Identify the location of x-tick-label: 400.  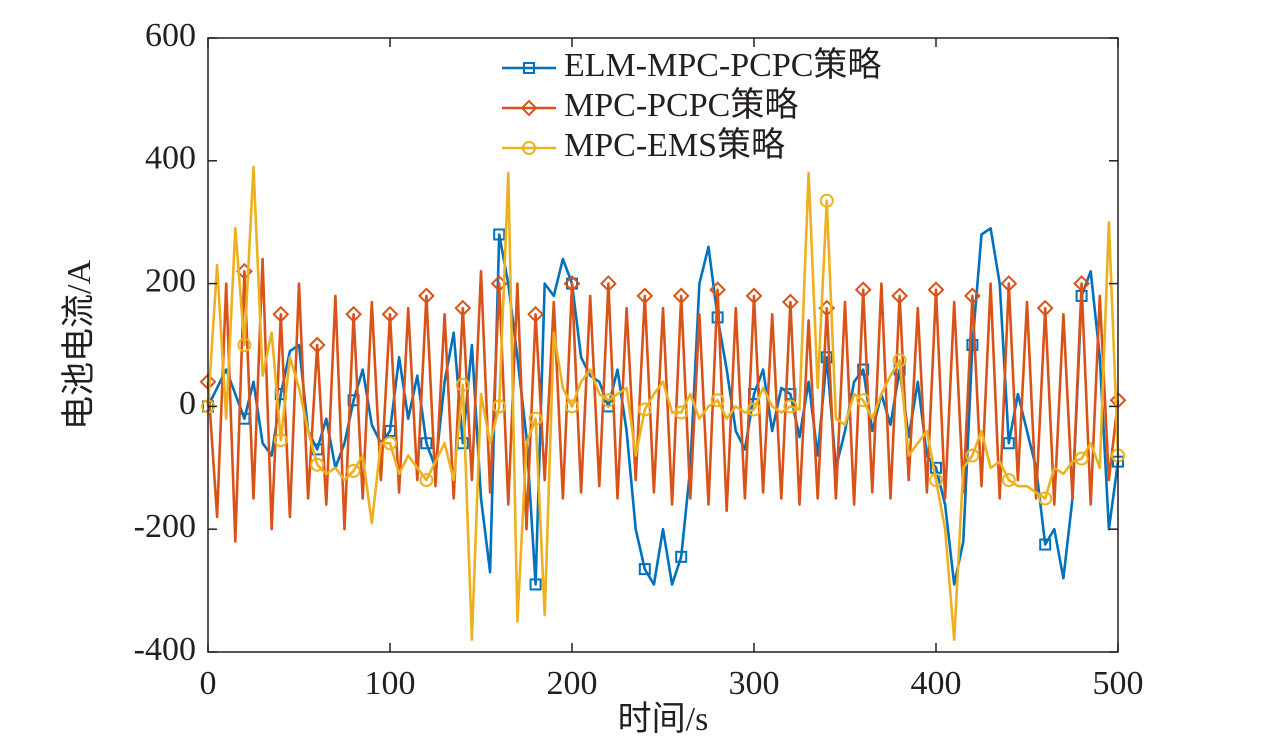
(936, 683).